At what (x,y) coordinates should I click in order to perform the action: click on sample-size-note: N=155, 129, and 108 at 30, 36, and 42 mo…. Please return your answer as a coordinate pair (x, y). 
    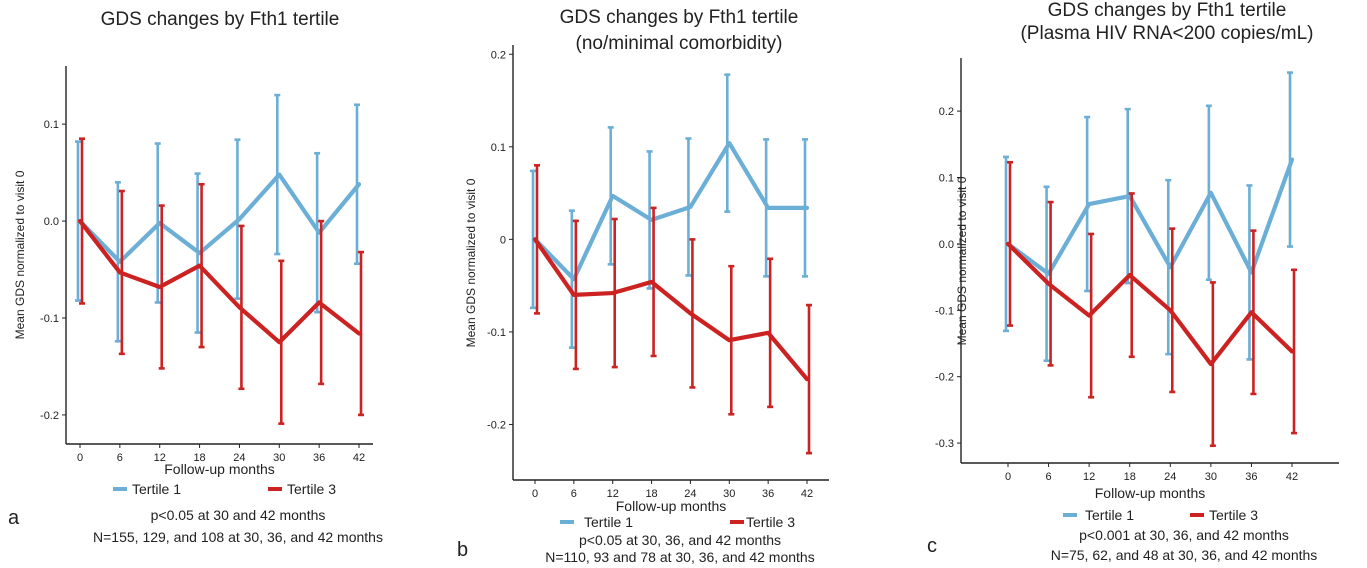
    Looking at the image, I should click on (238, 537).